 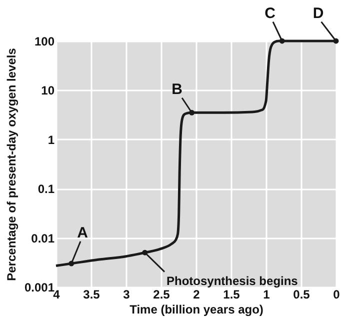 What do you see at coordinates (46, 189) in the screenshot?
I see `y-tick-label: 0.1` at bounding box center [46, 189].